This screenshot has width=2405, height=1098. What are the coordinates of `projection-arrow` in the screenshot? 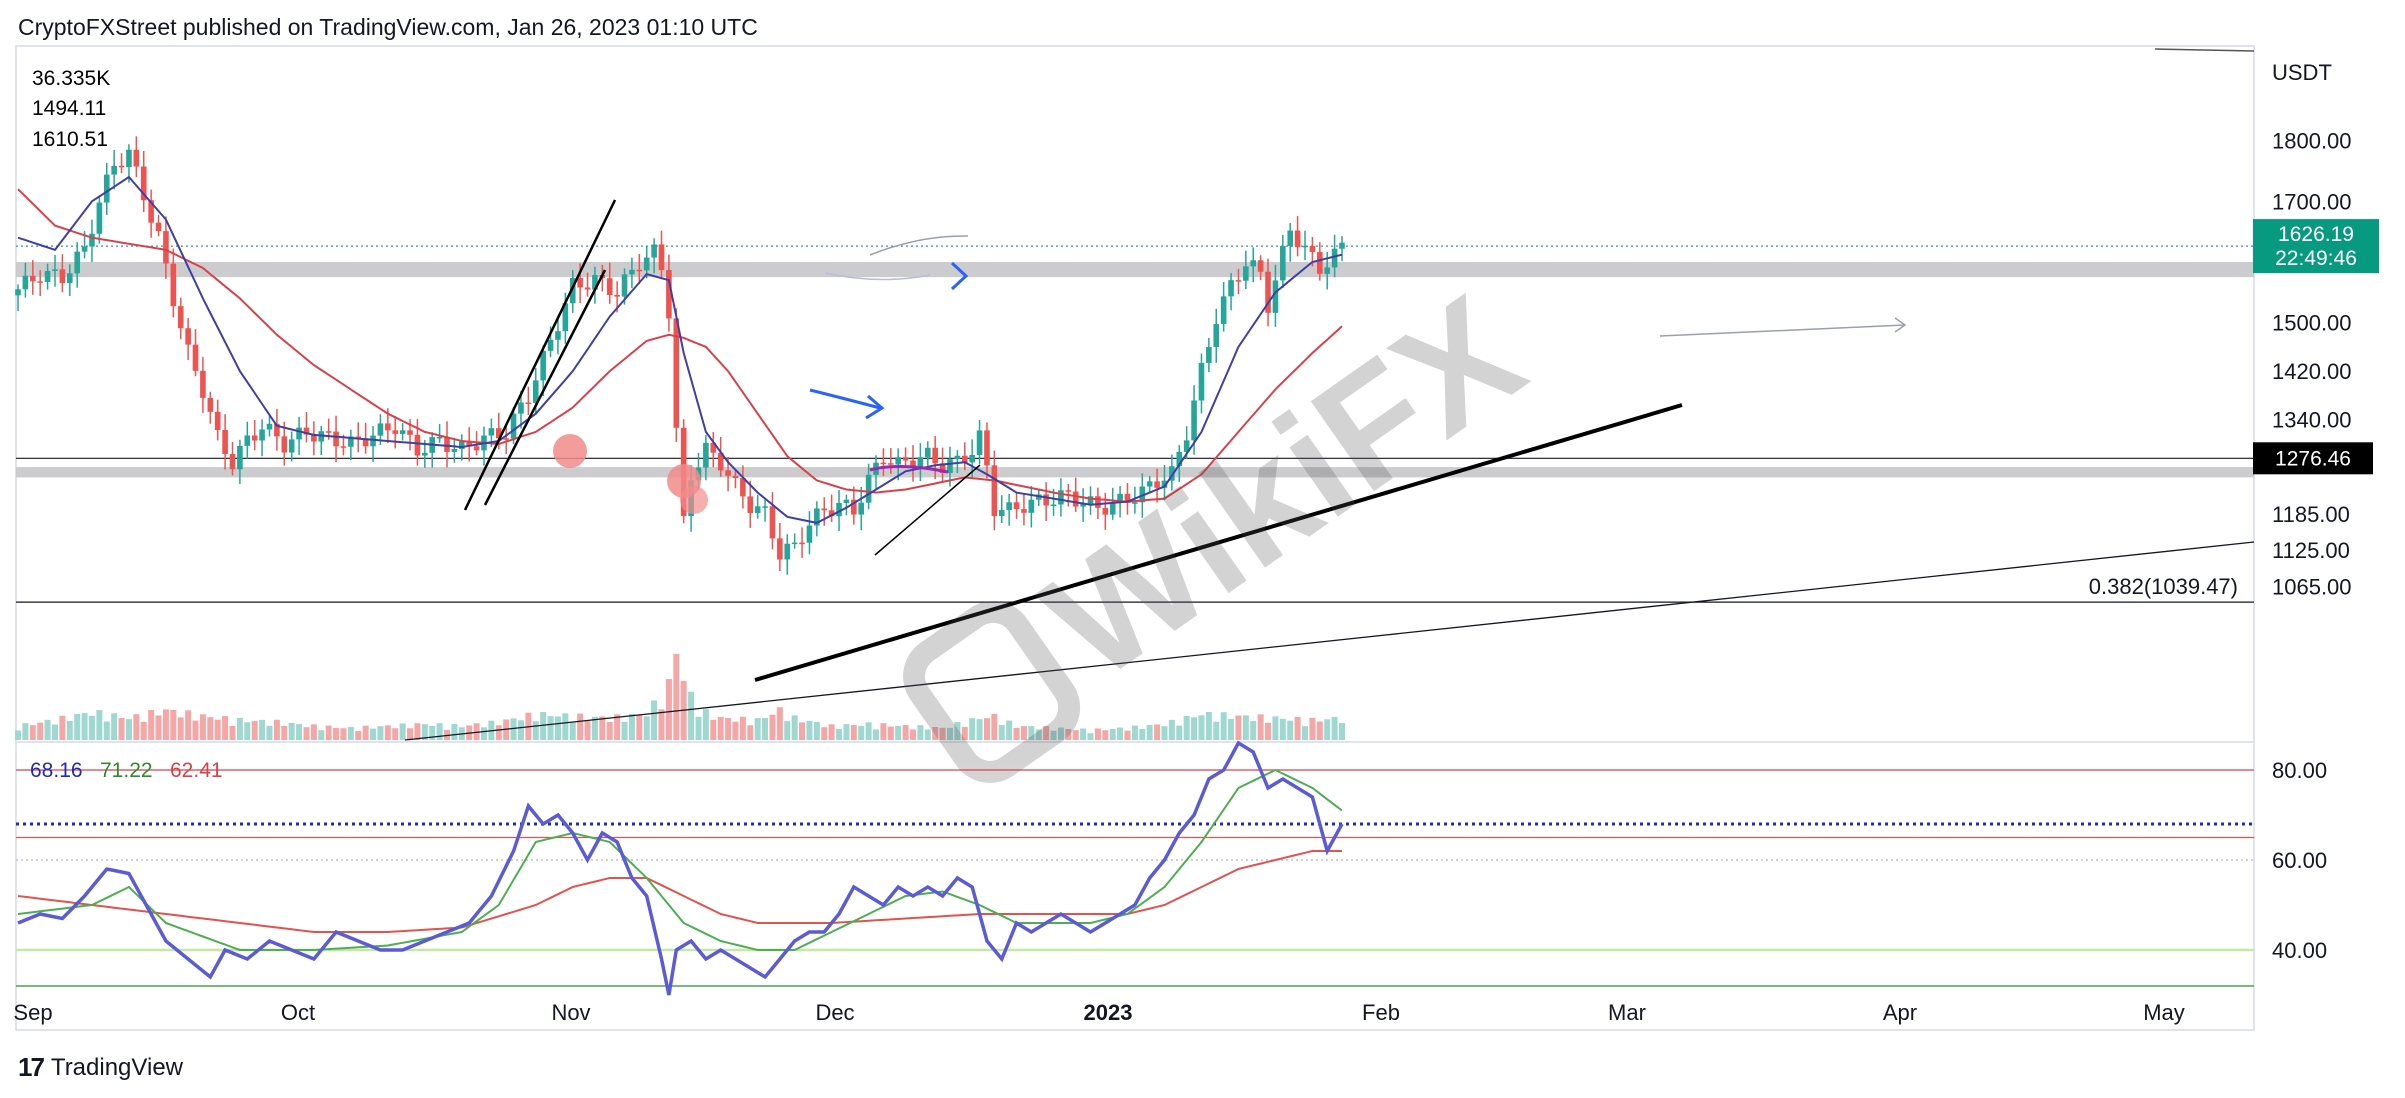 It's located at (1782, 330).